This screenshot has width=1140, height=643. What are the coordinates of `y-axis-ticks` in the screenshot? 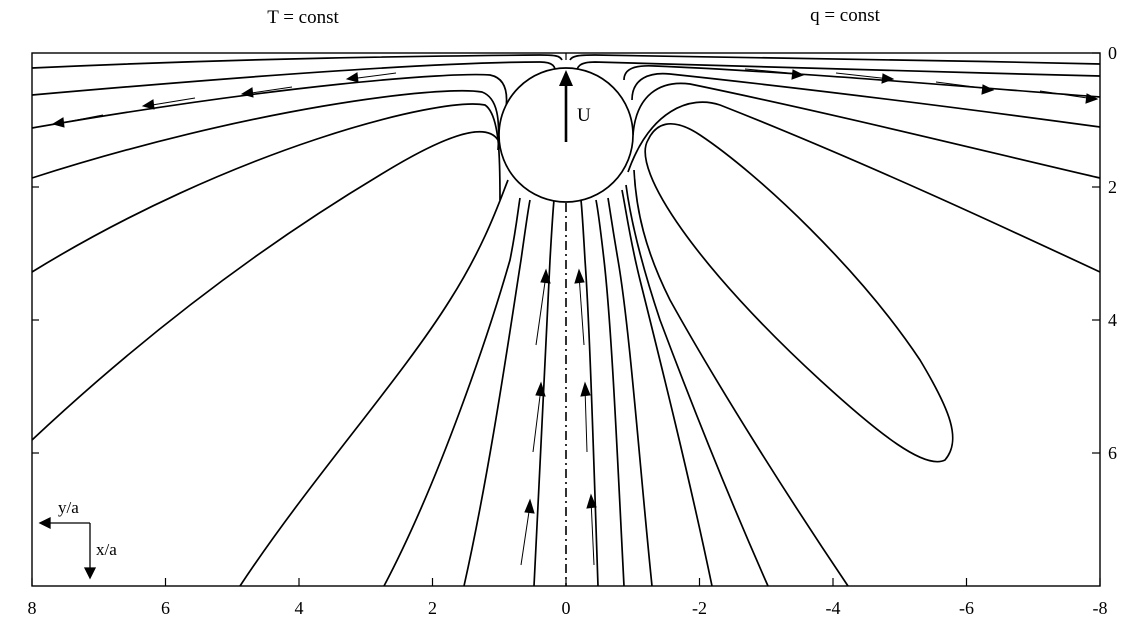 It's located at (1096, 253).